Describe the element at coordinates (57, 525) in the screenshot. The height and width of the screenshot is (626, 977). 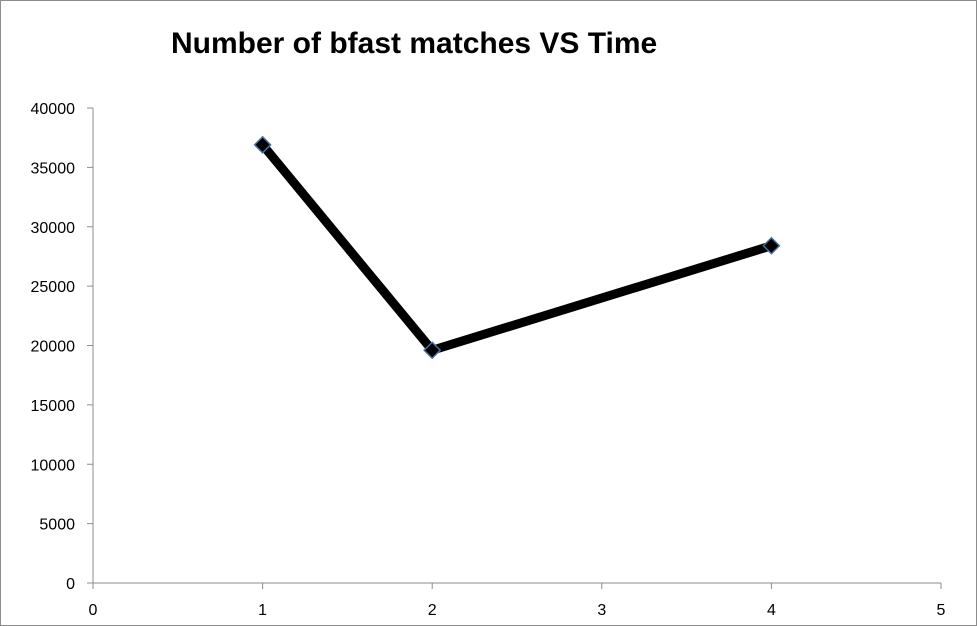
I see `y-tick-label: 5000` at that location.